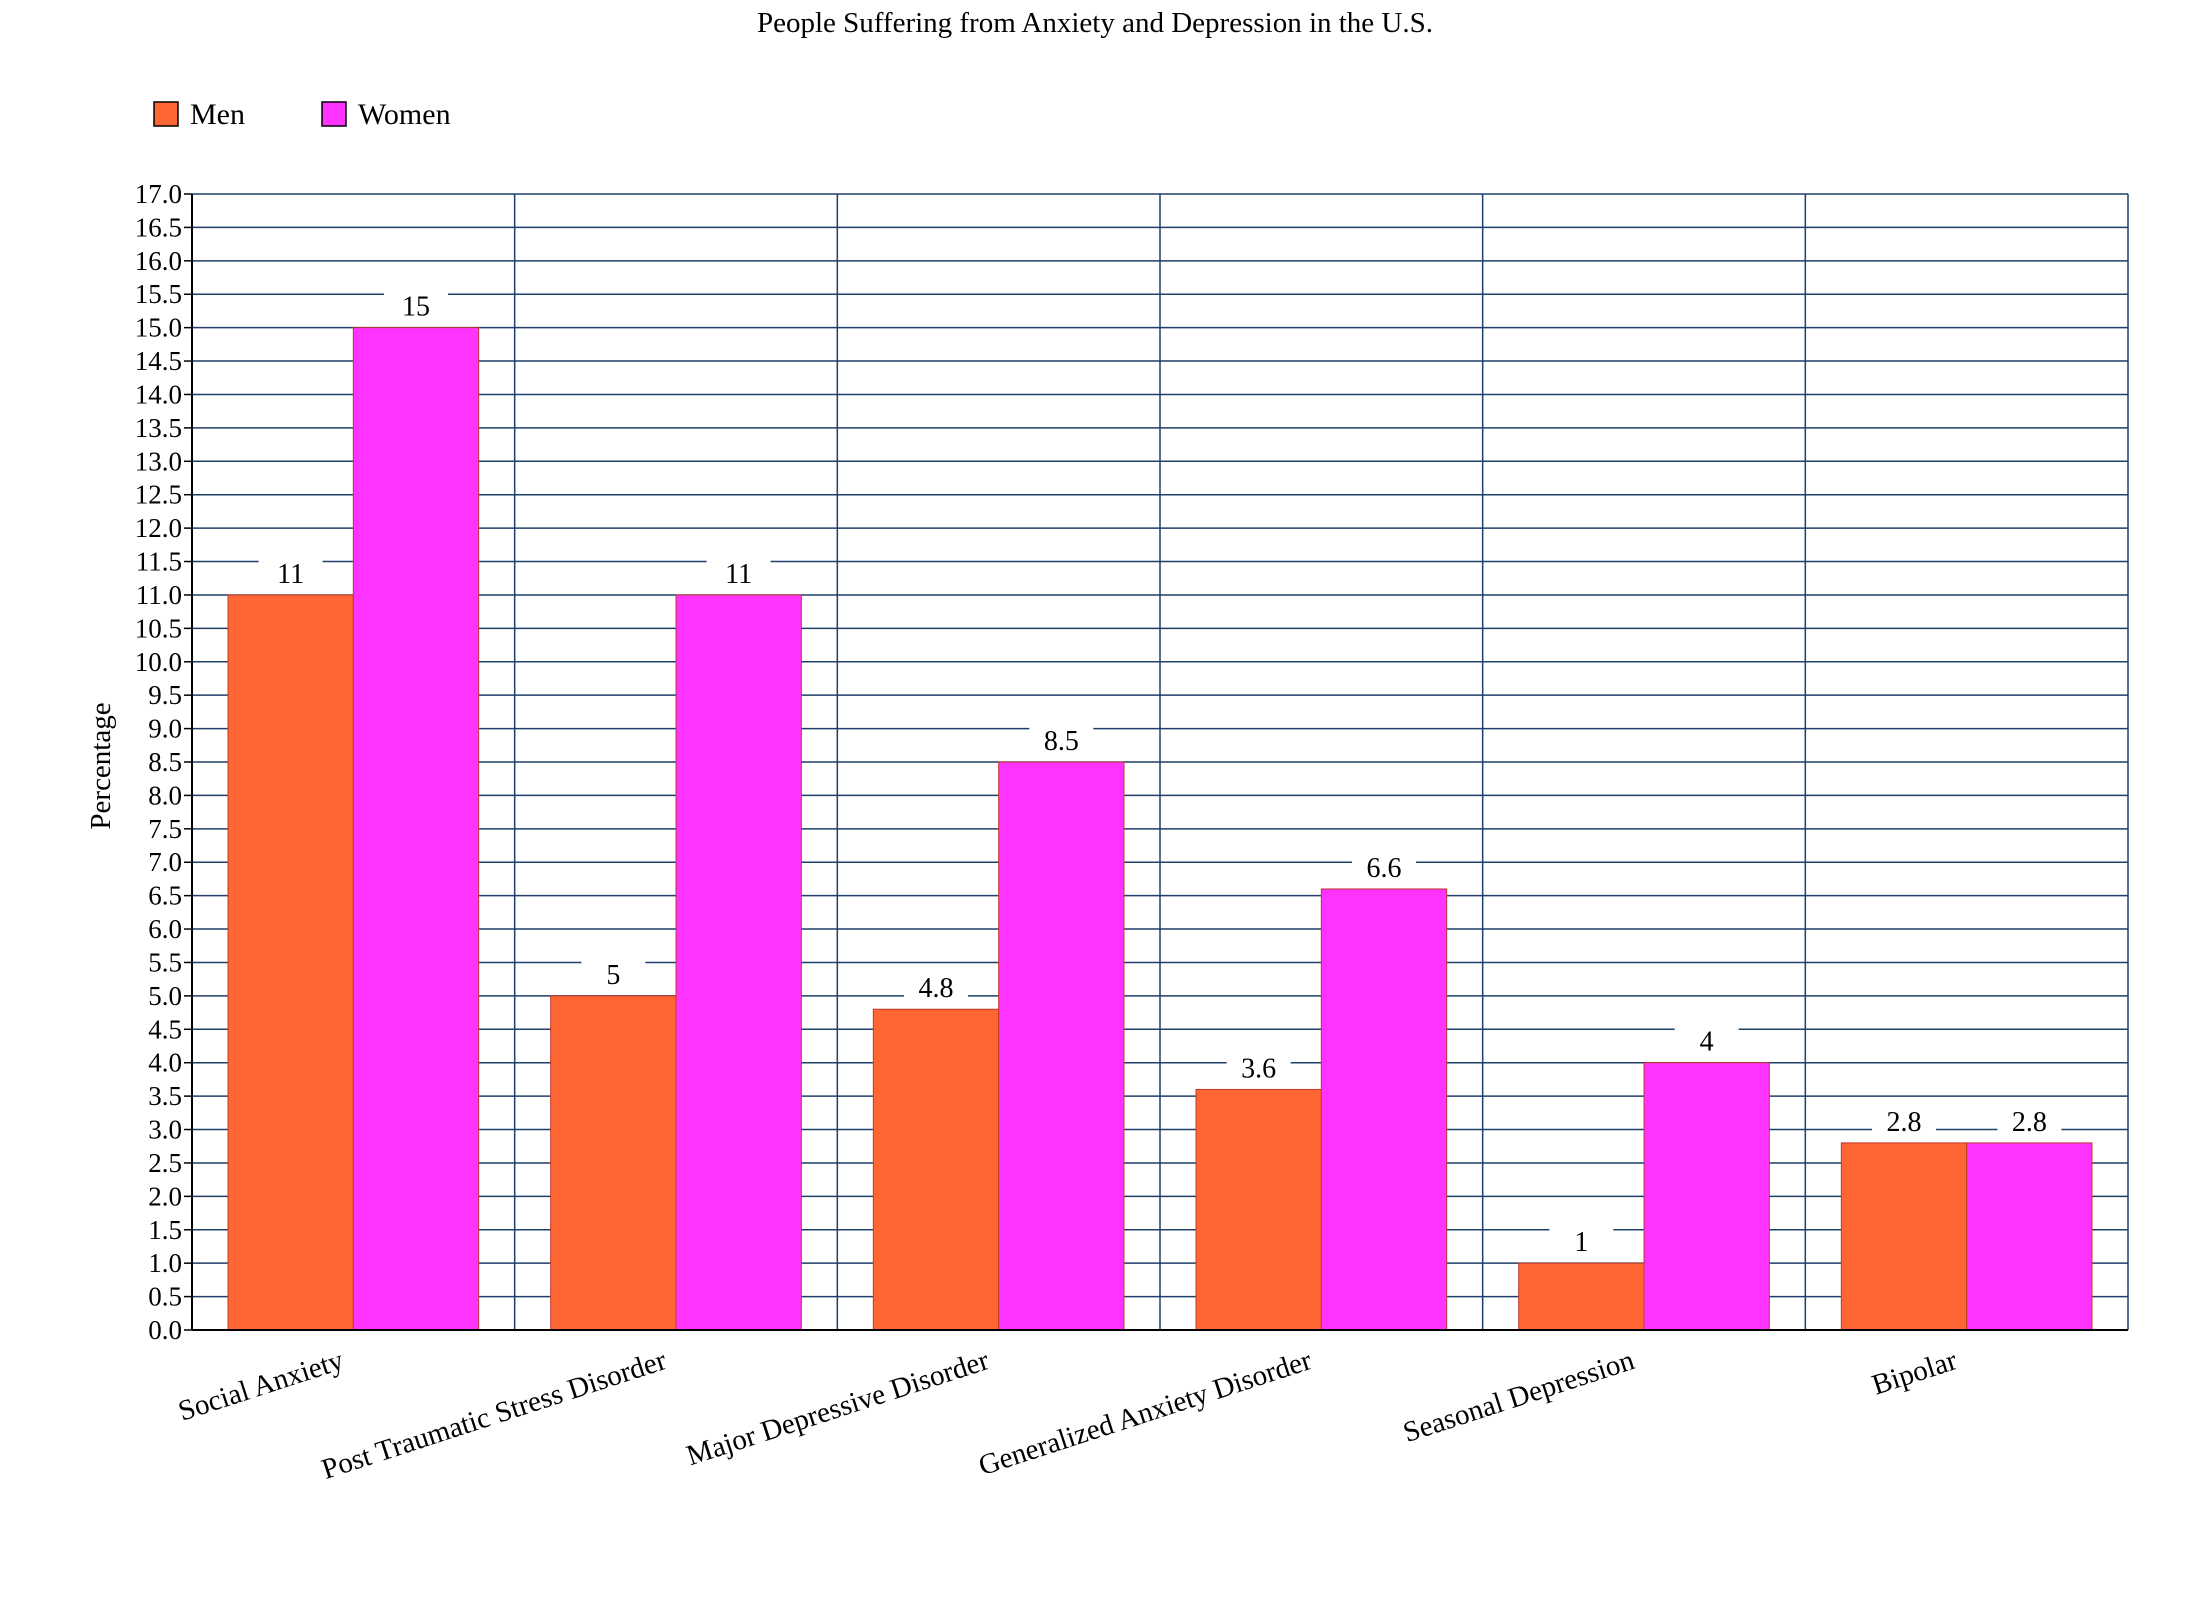  What do you see at coordinates (494, 1415) in the screenshot?
I see `x-tick-label: Post Traumatic Stress Disorder` at bounding box center [494, 1415].